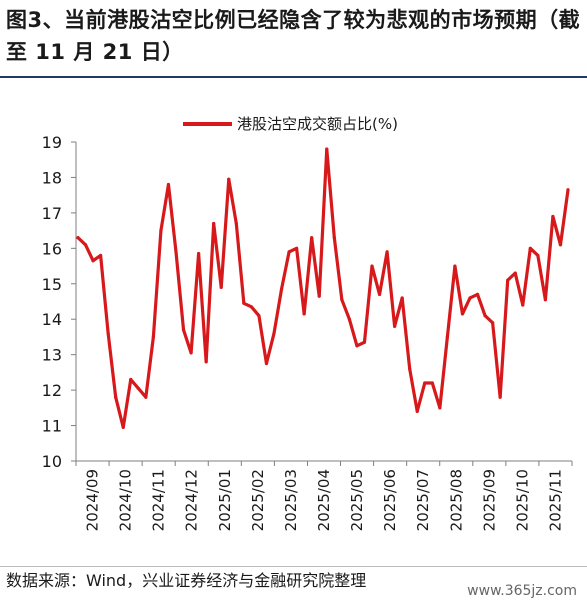 Image resolution: width=587 pixels, height=610 pixels. I want to click on x-tick-label: 2025/06, so click(390, 500).